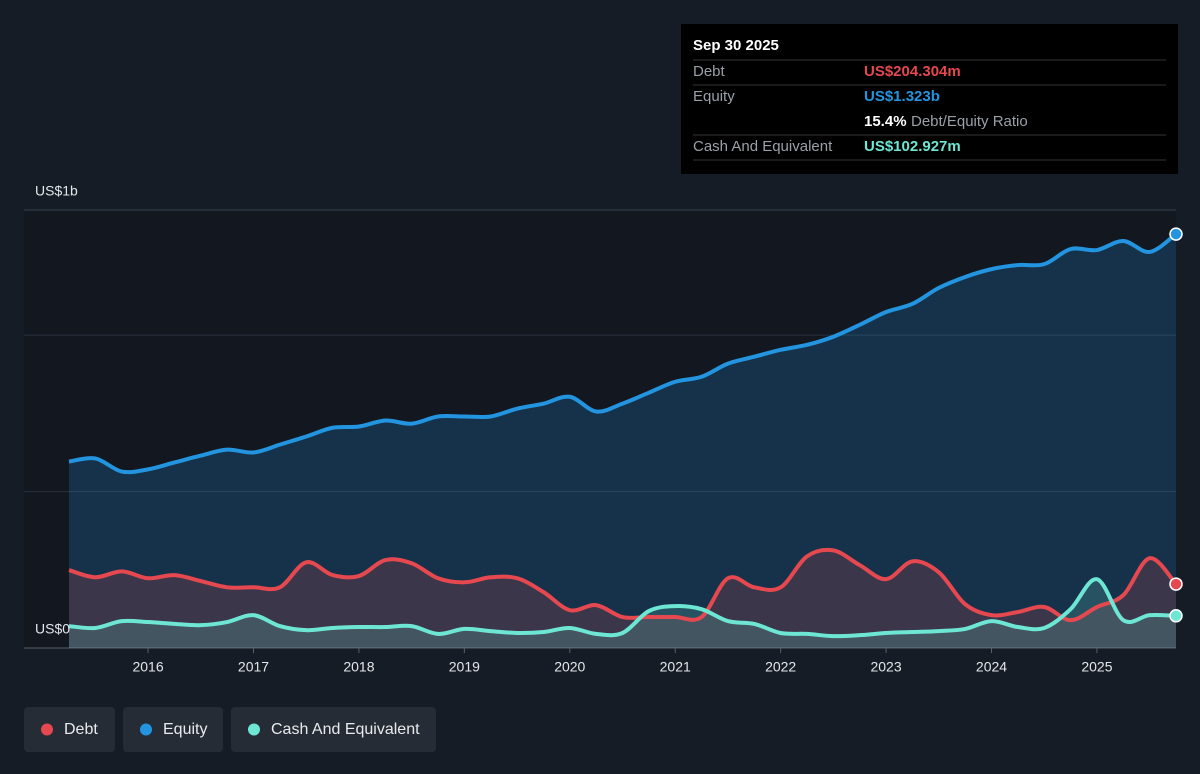  Describe the element at coordinates (569, 667) in the screenshot. I see `x-tick-label: 2020` at that location.